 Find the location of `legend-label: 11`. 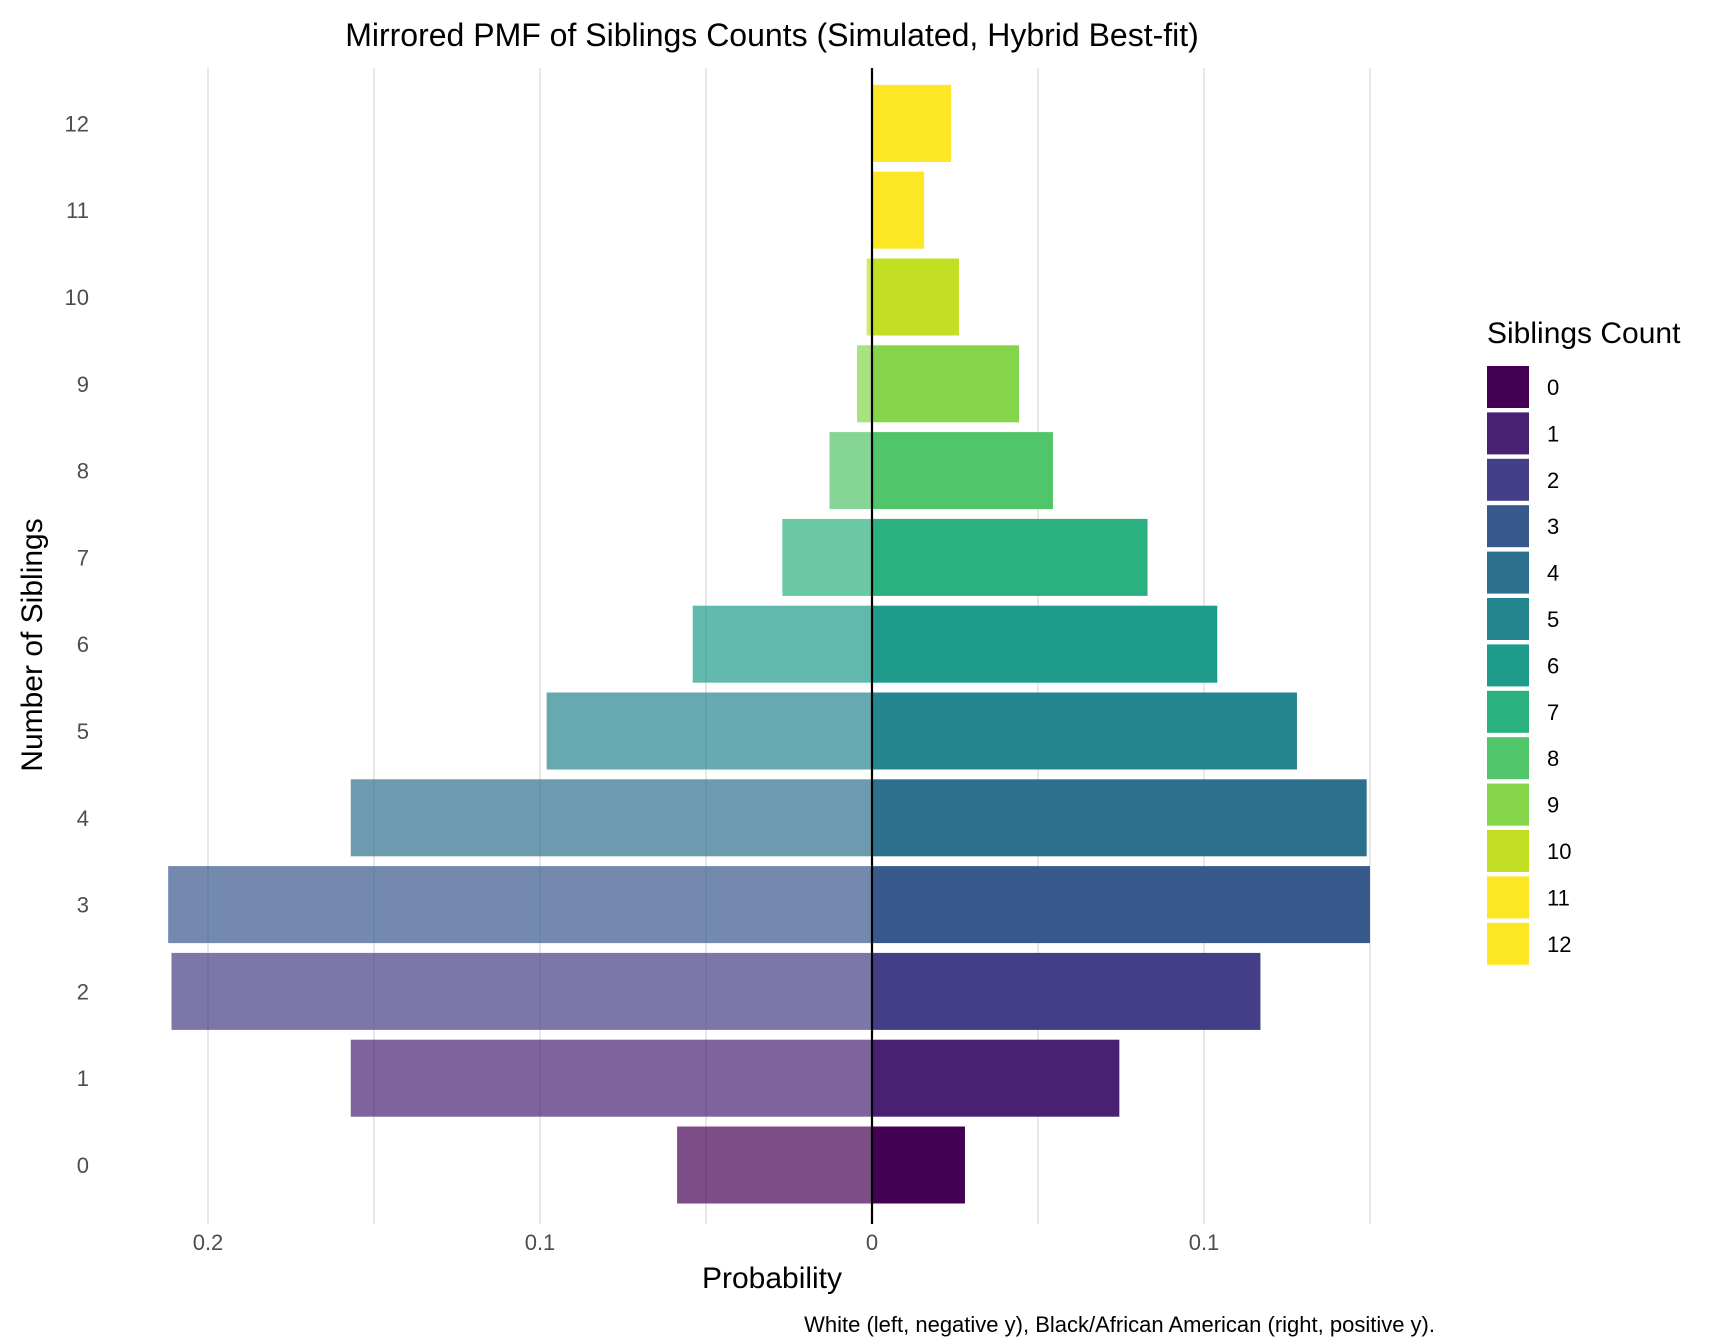

legend-label: 11 is located at coordinates (1558, 897).